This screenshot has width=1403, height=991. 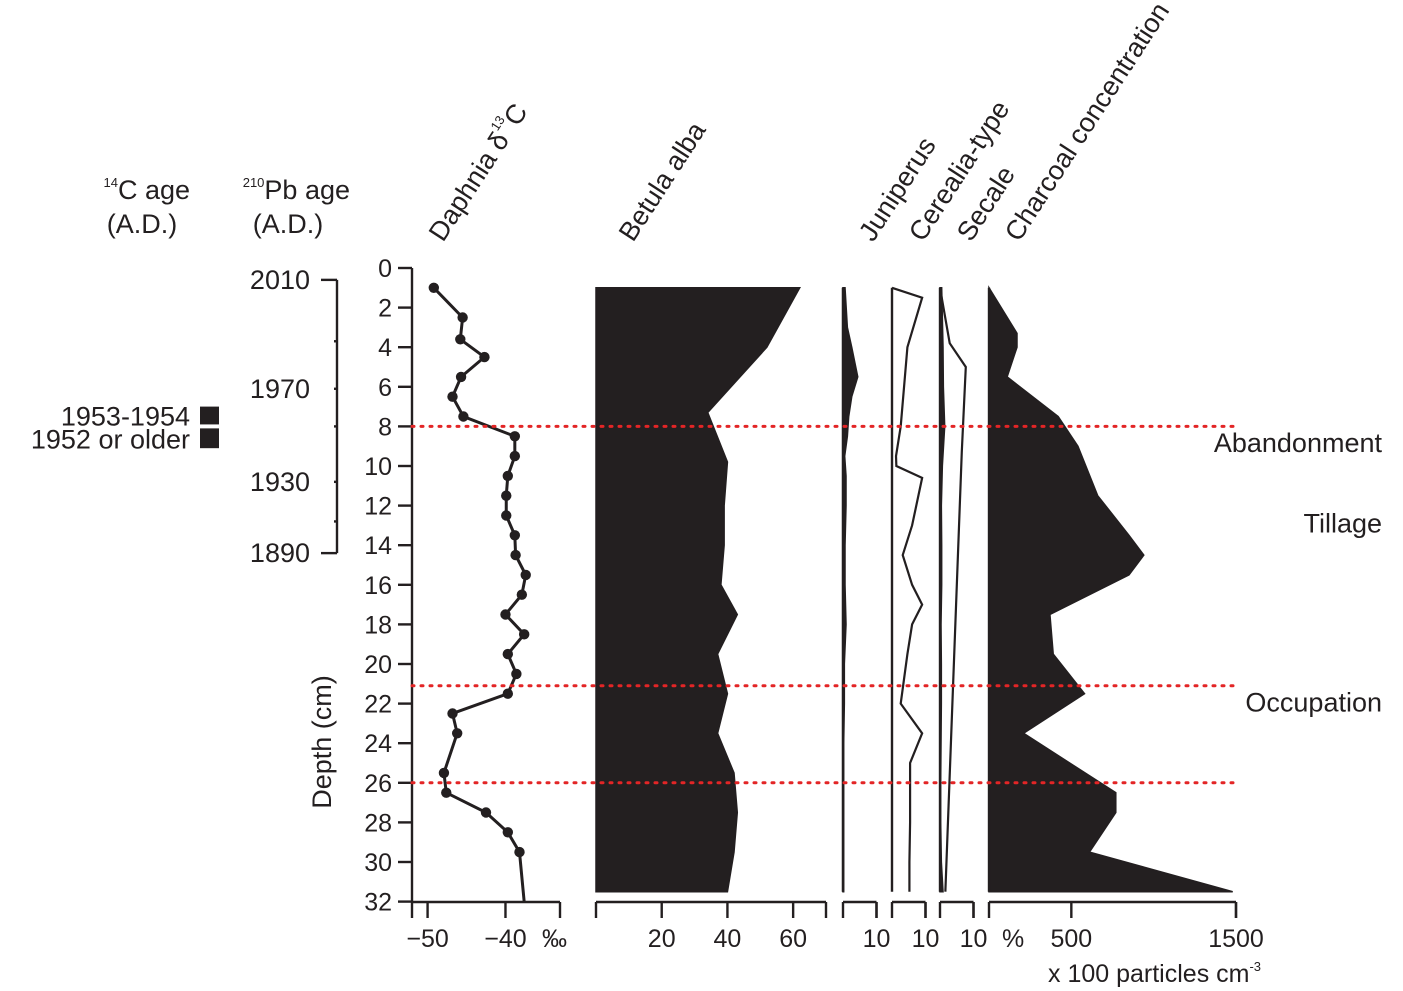 I want to click on juniperus-area, so click(x=850, y=590).